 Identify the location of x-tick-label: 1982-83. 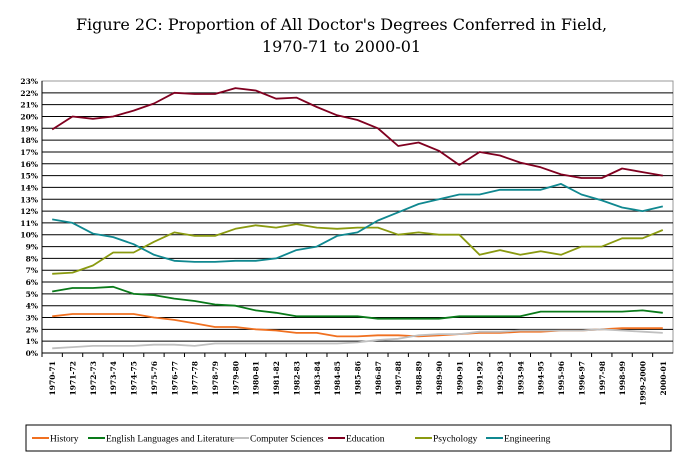
(296, 378).